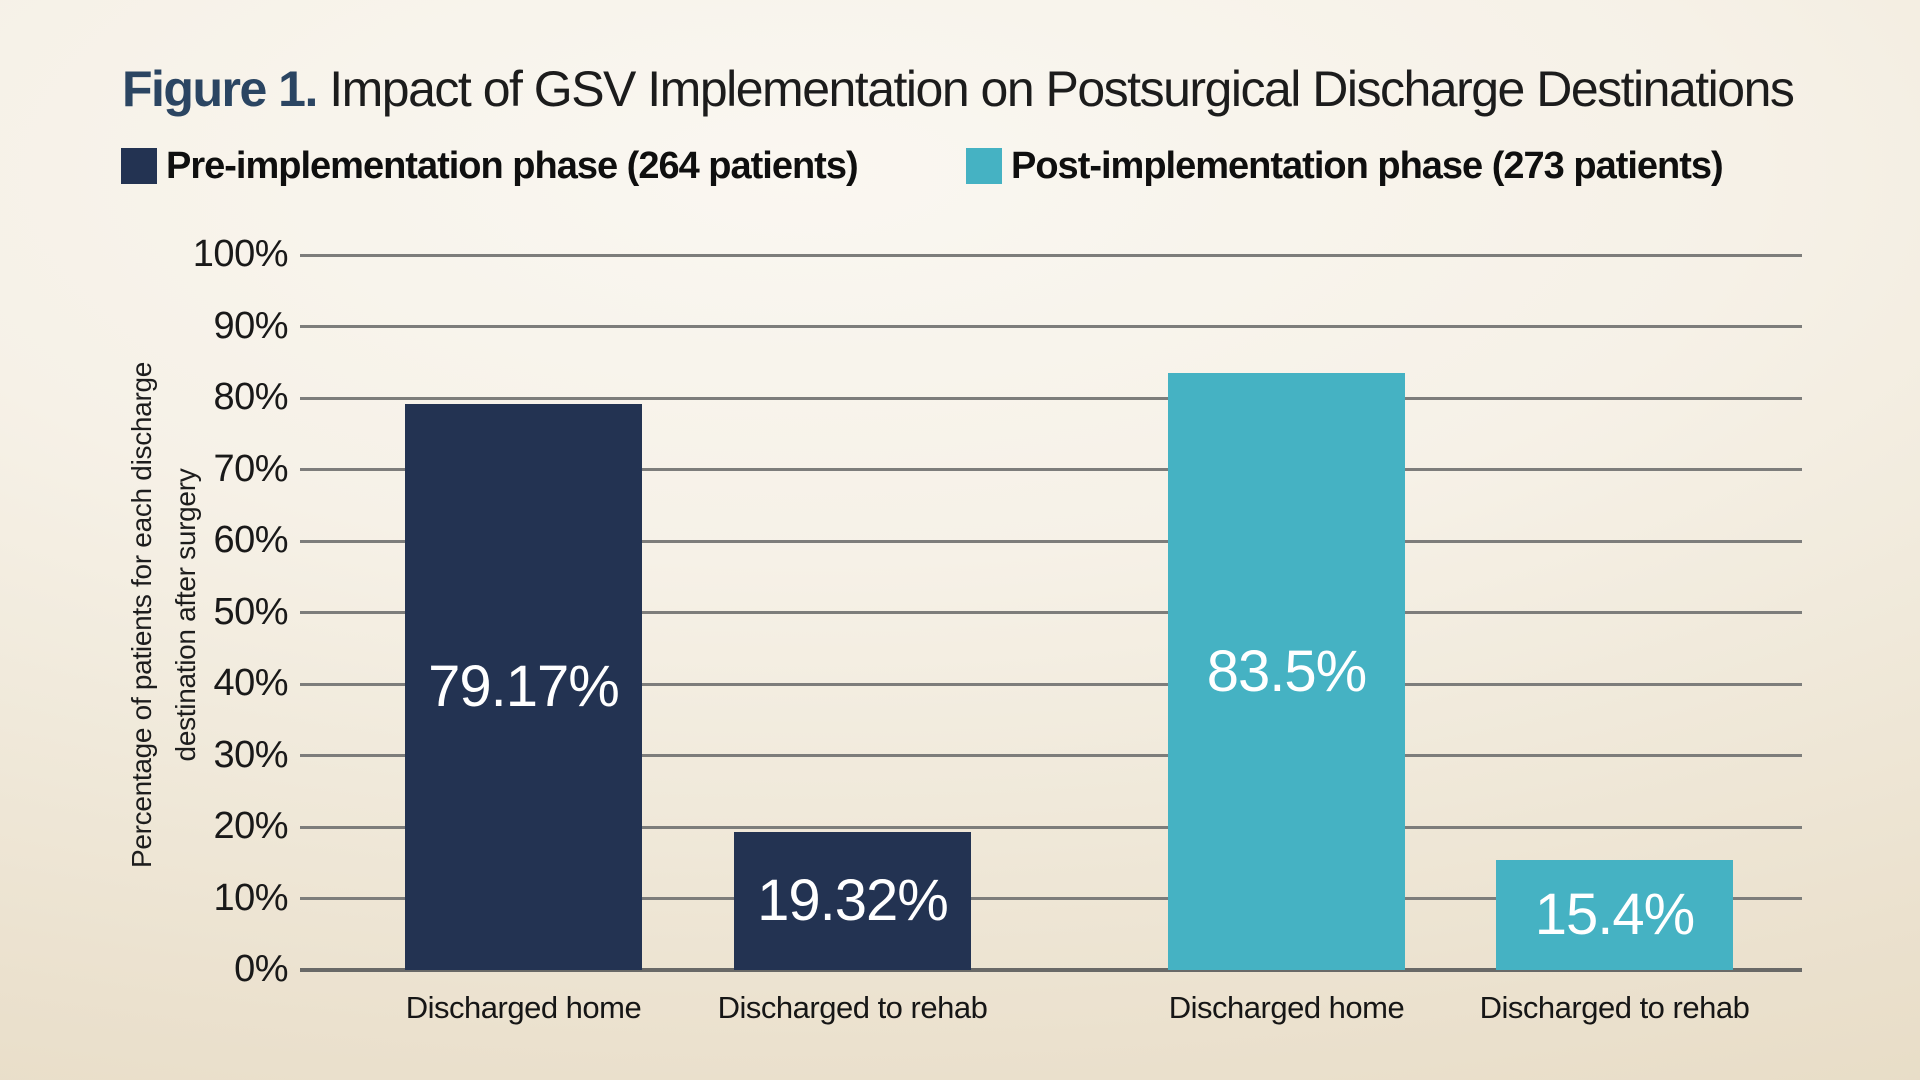 This screenshot has height=1080, width=1920. Describe the element at coordinates (220, 89) in the screenshot. I see `figure-number-label: Figure 1.` at that location.